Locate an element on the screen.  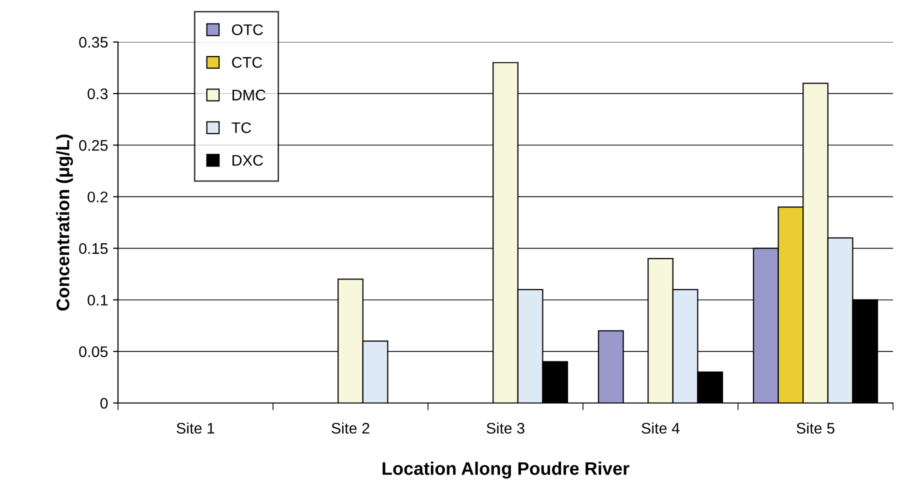
legend-label: TC is located at coordinates (242, 128).